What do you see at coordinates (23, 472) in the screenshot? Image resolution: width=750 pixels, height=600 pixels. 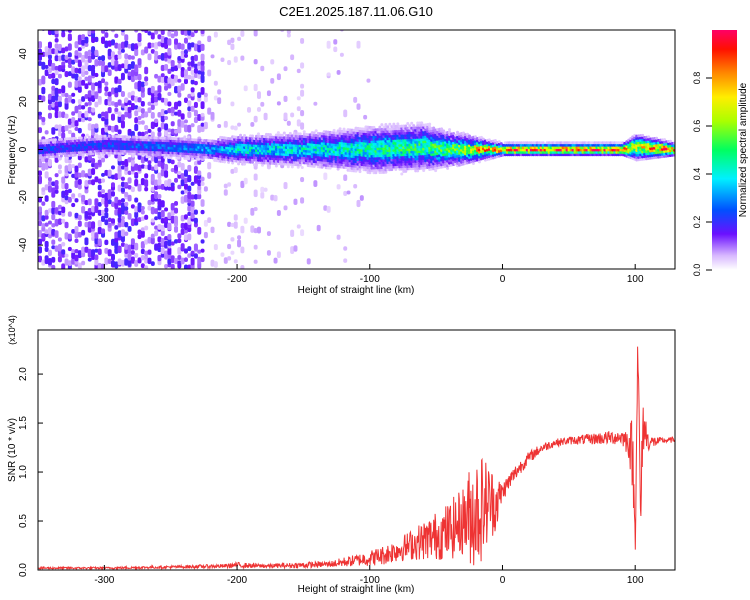 I see `snr-y-tick-label: 1.0` at bounding box center [23, 472].